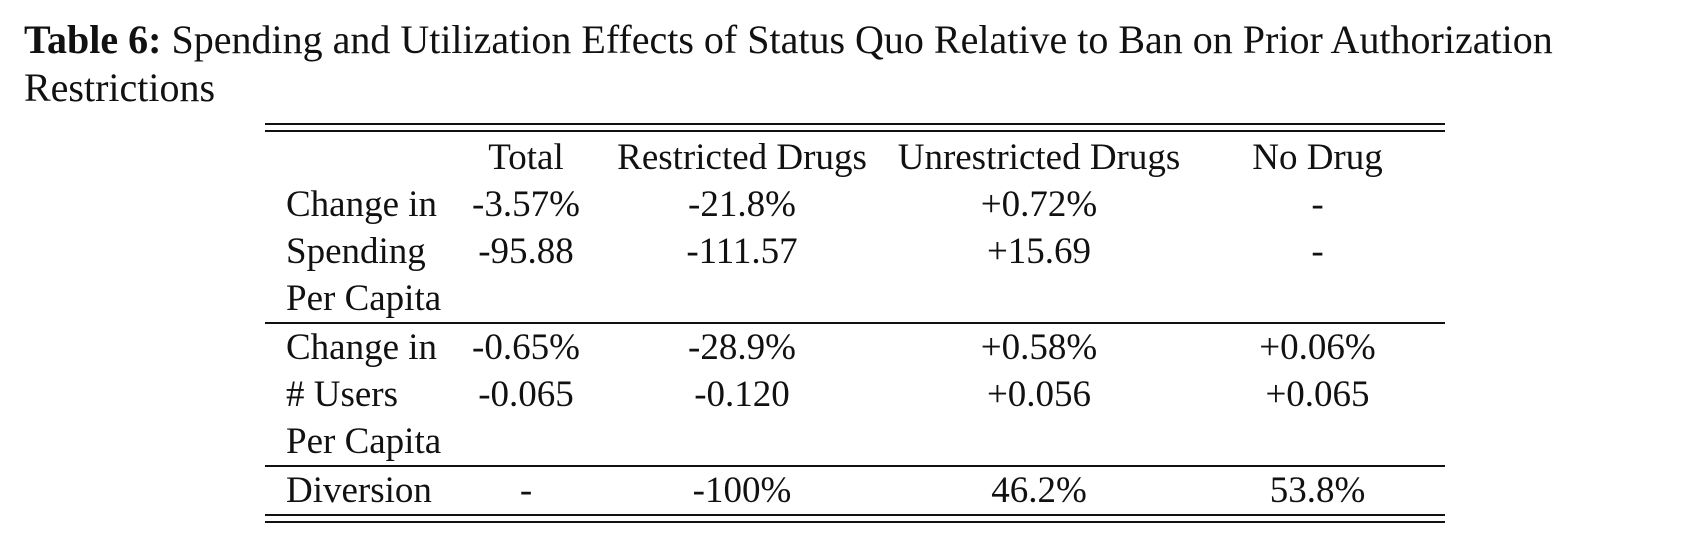 Image resolution: width=1700 pixels, height=548 pixels. I want to click on column-header-restricted-drugs: Restricted Drugs, so click(742, 157).